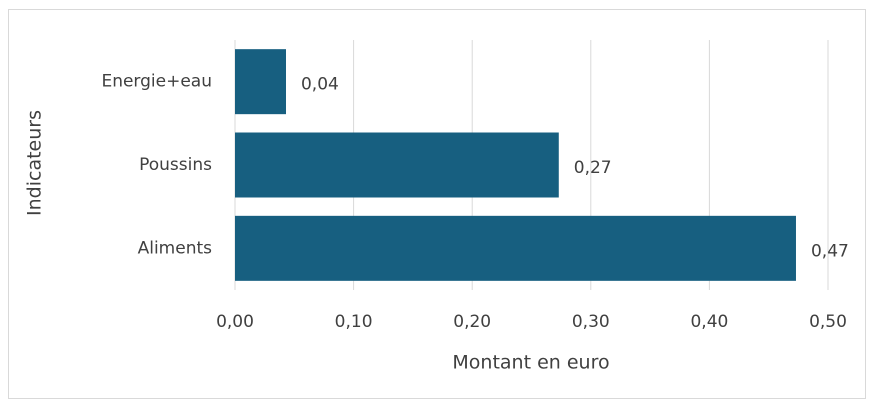 The width and height of the screenshot is (869, 401). Describe the element at coordinates (156, 82) in the screenshot. I see `y-tick-label: Energie+eau` at that location.